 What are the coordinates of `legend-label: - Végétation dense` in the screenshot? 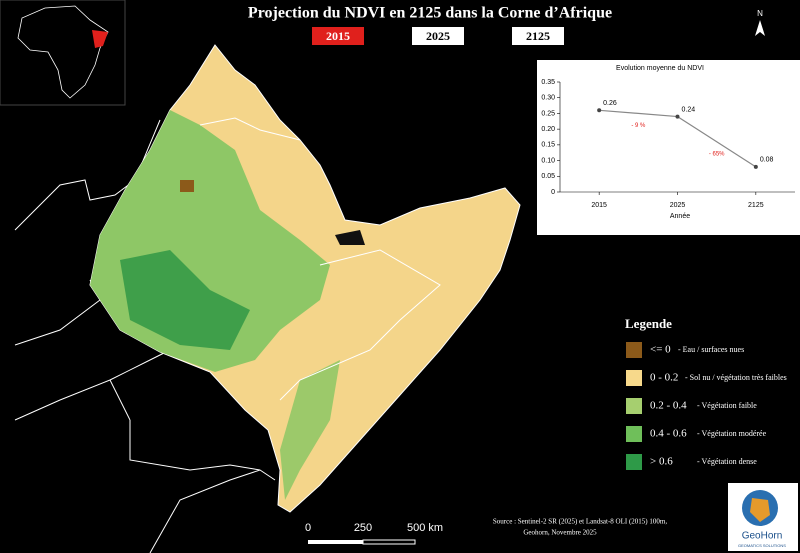 It's located at (727, 461).